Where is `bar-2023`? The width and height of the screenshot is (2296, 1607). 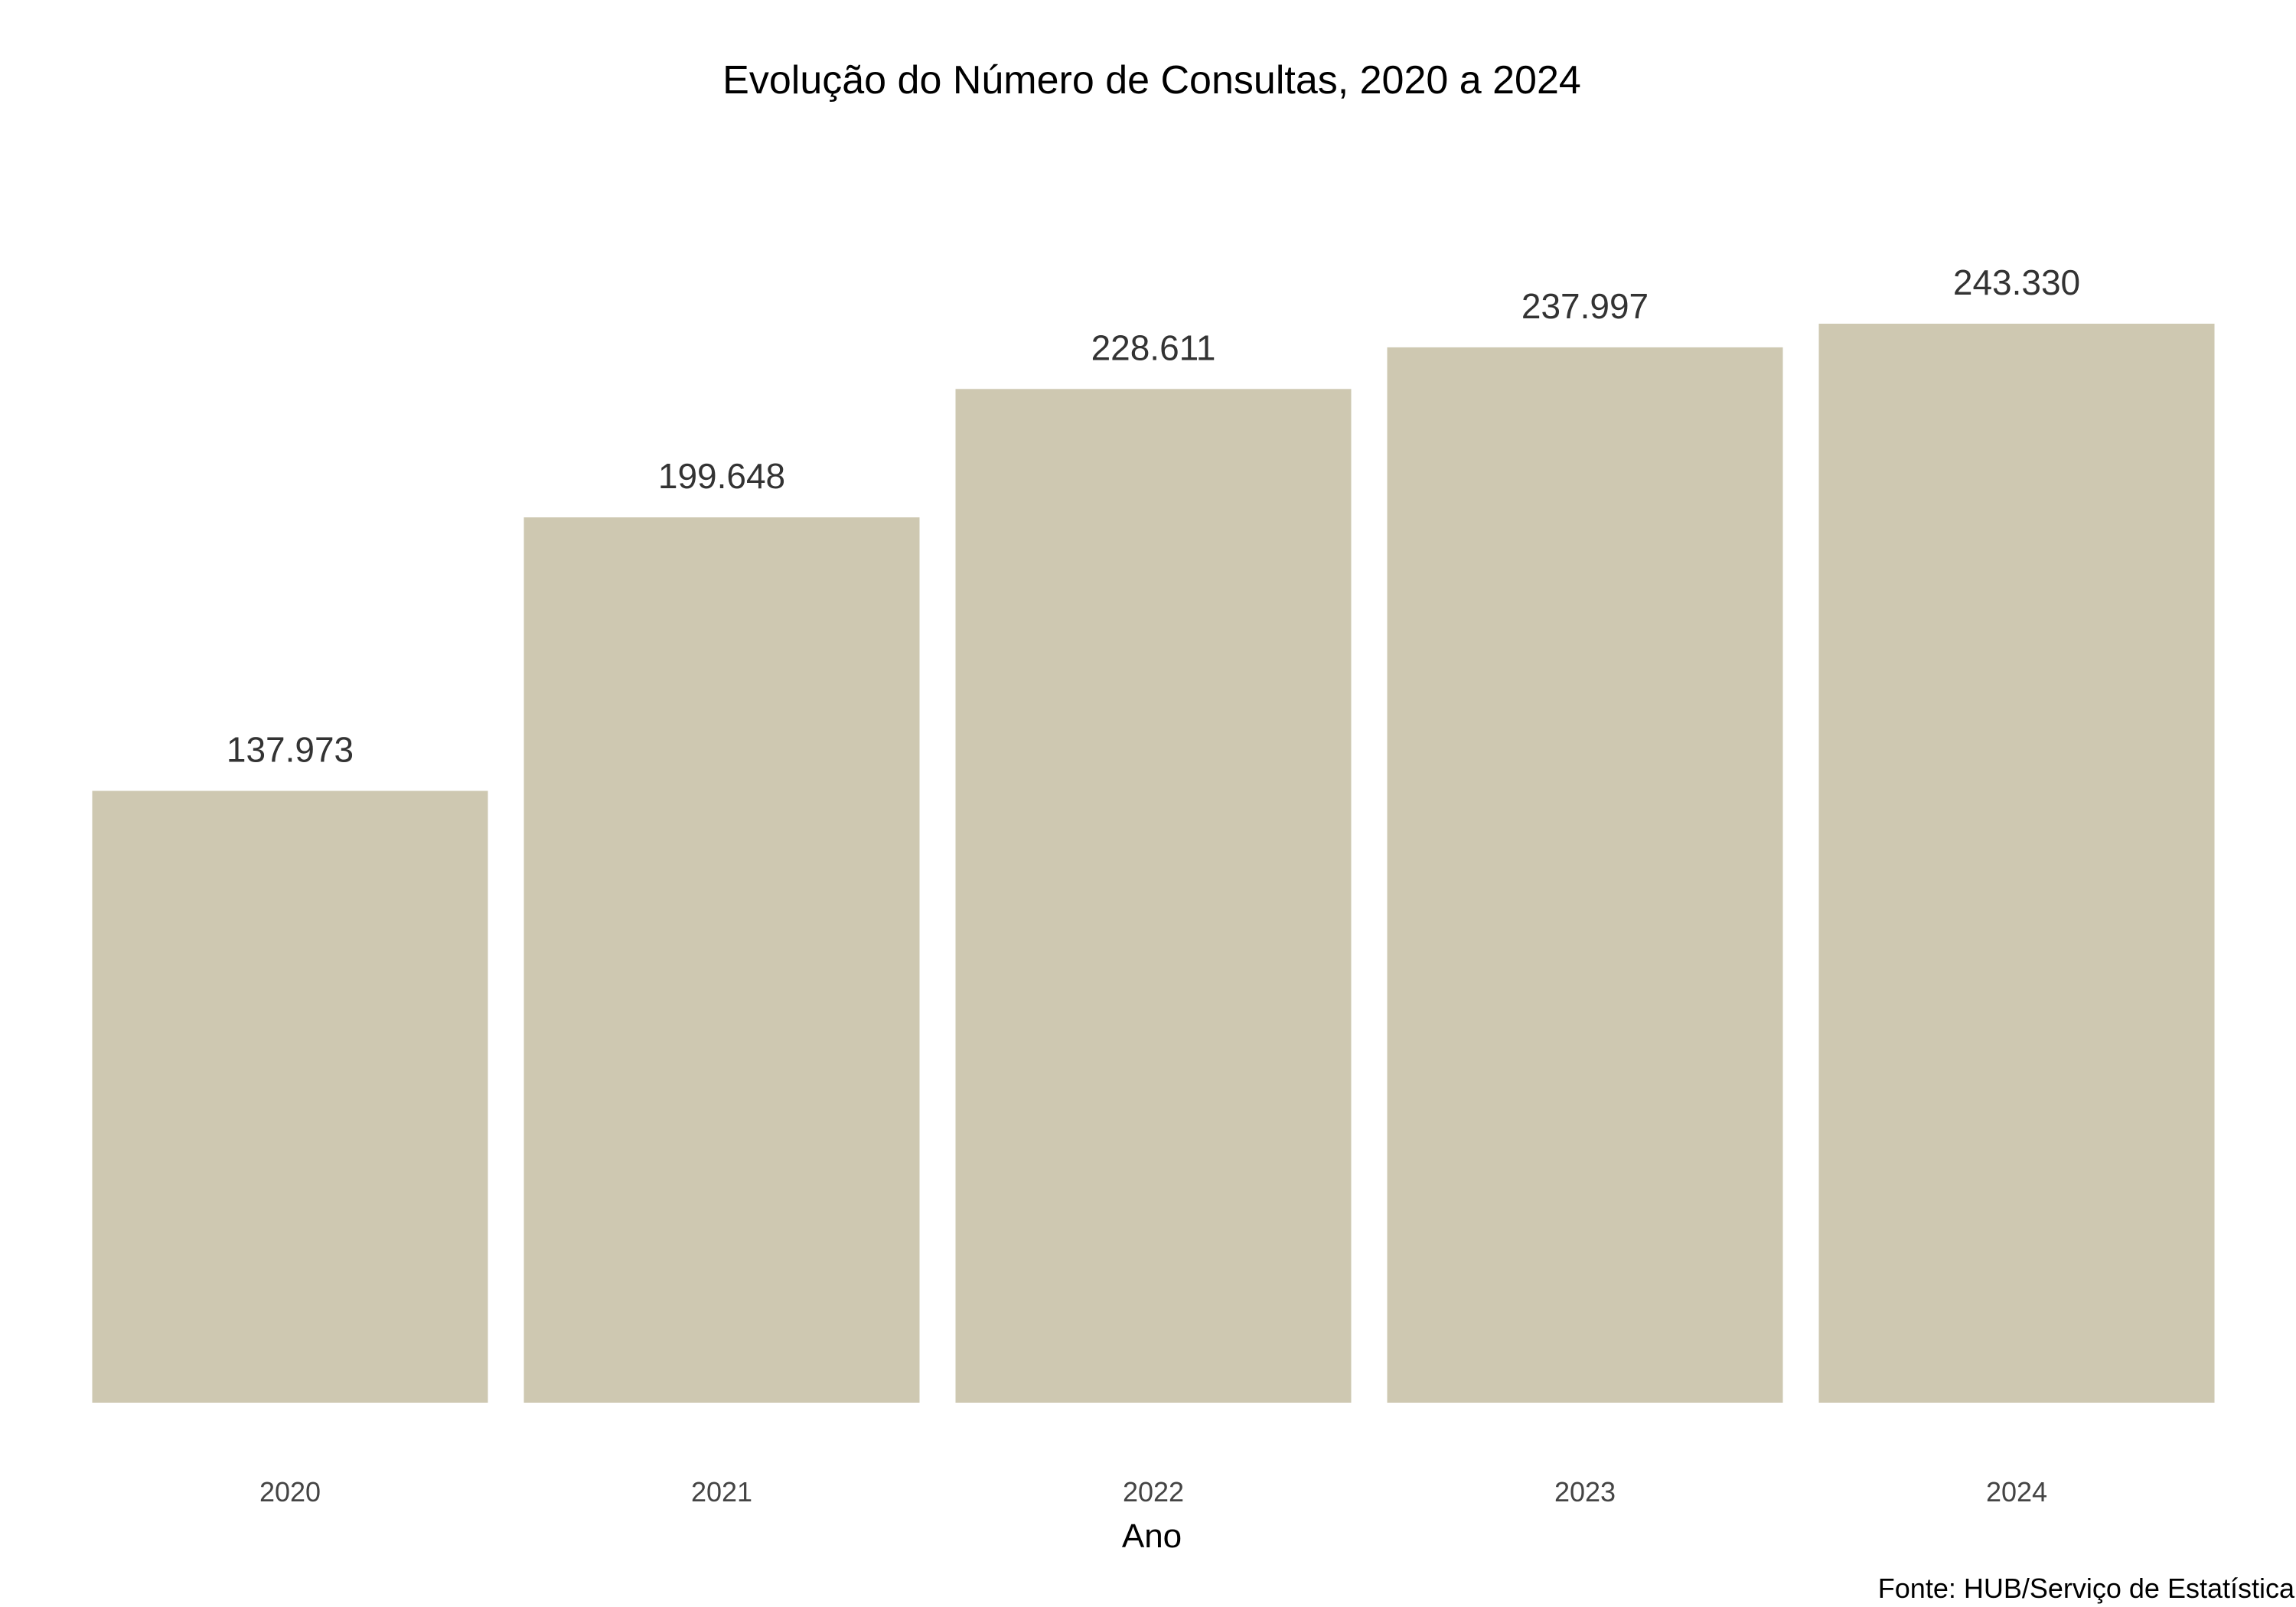
bar-2023 is located at coordinates (1585, 875).